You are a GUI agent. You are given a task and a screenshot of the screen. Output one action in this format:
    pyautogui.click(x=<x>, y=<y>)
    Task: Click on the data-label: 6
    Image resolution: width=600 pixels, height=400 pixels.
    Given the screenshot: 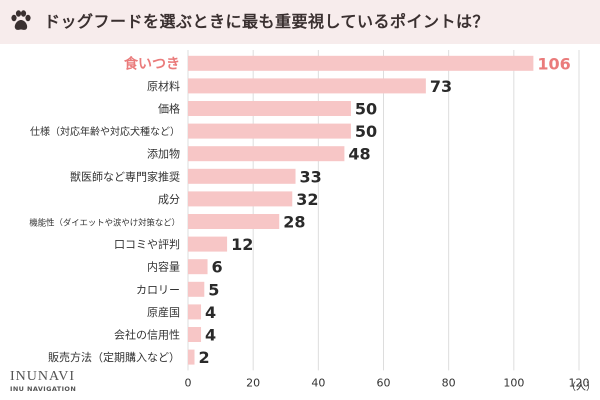 What is the action you would take?
    pyautogui.click(x=217, y=267)
    